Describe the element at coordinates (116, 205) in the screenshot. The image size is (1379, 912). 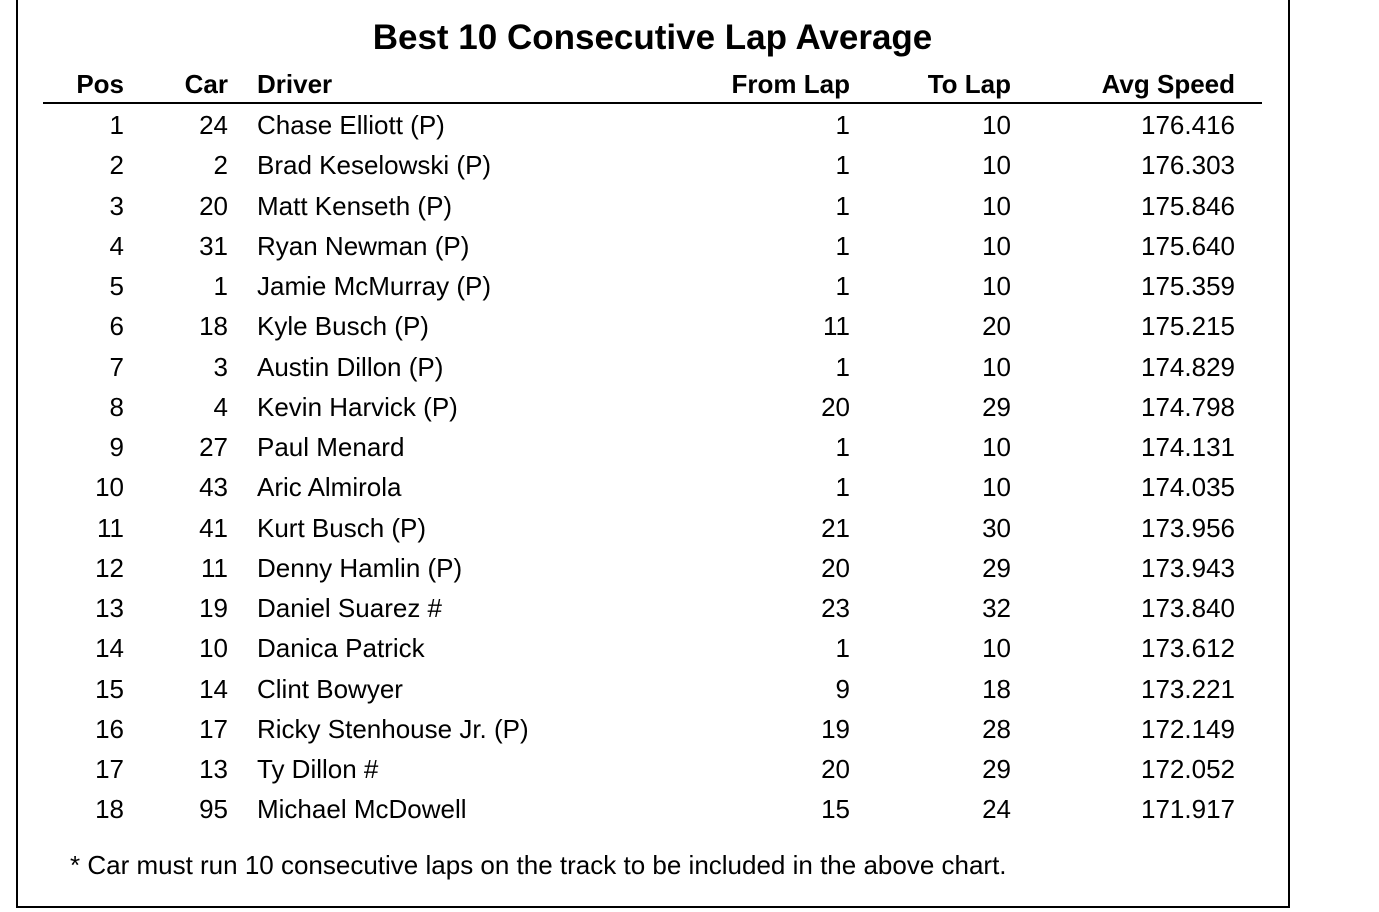
I see `cell-pos: 3` at that location.